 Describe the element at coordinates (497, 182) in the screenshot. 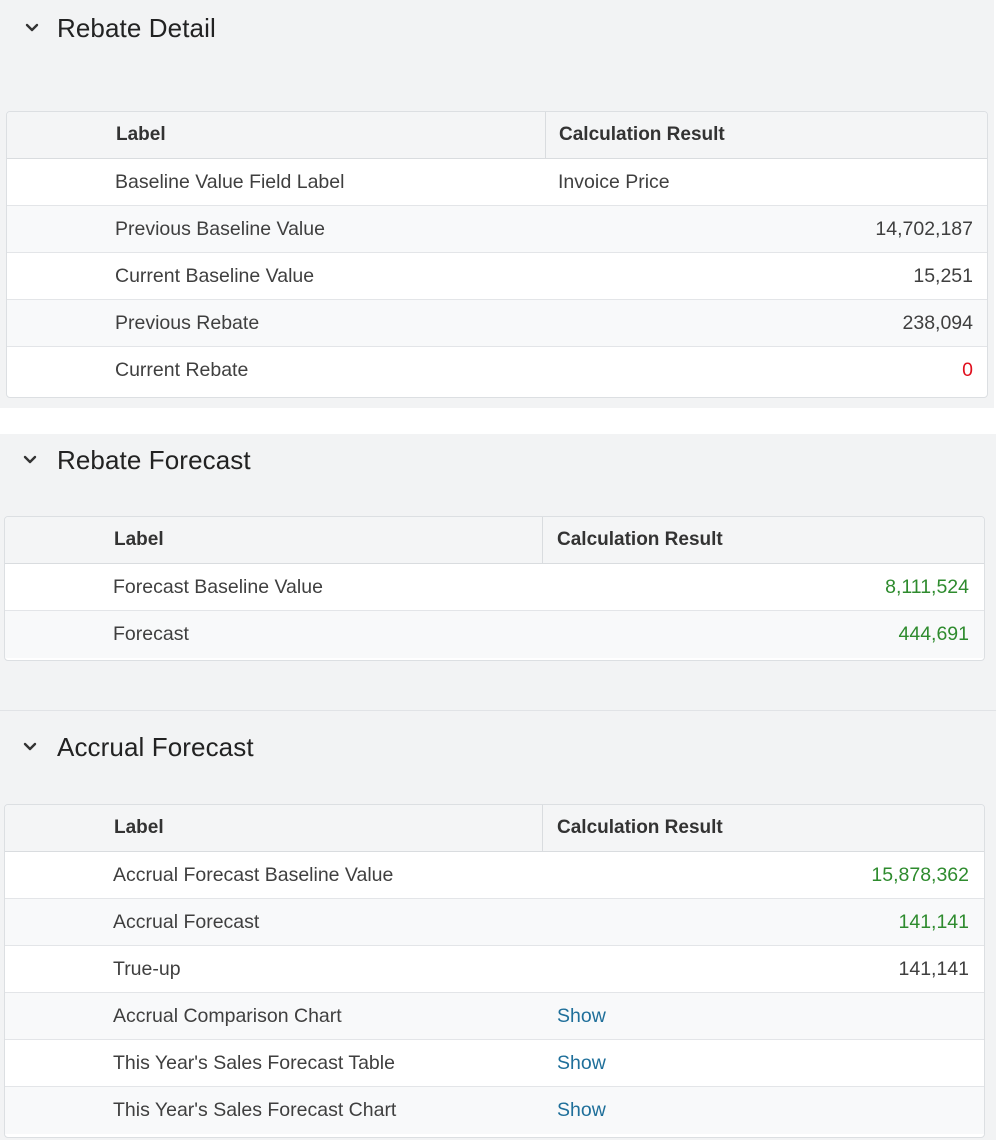

I see `table-row: Baseline Value Field Label Invoice Price` at that location.